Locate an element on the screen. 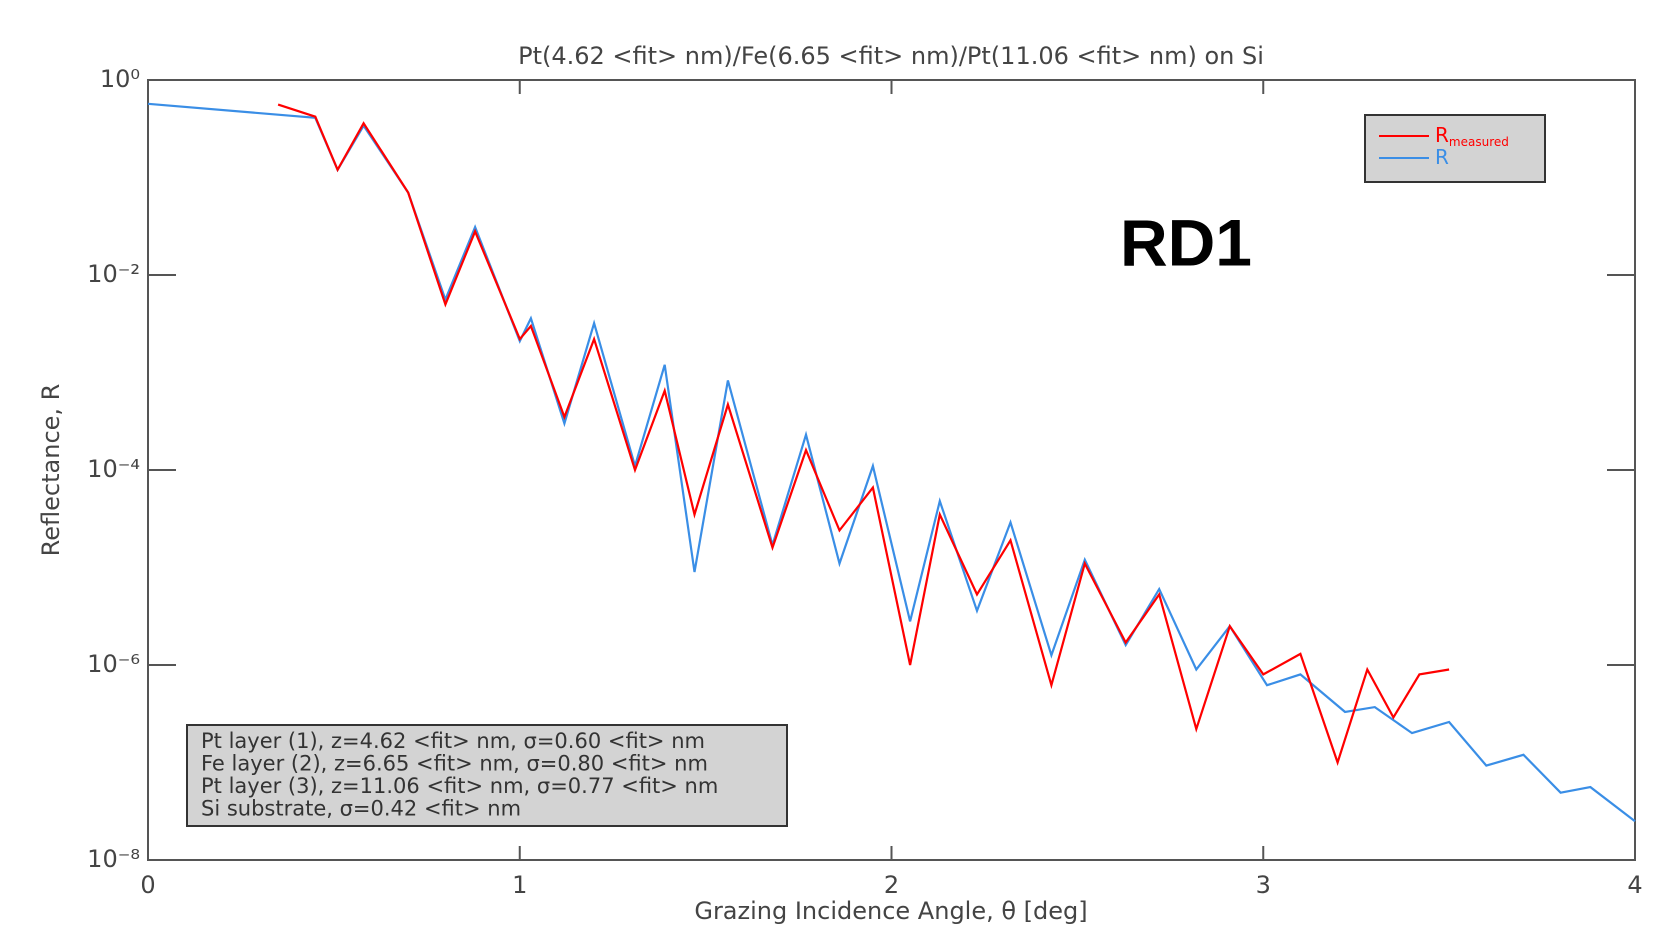 This screenshot has height=925, width=1660. x-tick-label: 4 is located at coordinates (1634, 885).